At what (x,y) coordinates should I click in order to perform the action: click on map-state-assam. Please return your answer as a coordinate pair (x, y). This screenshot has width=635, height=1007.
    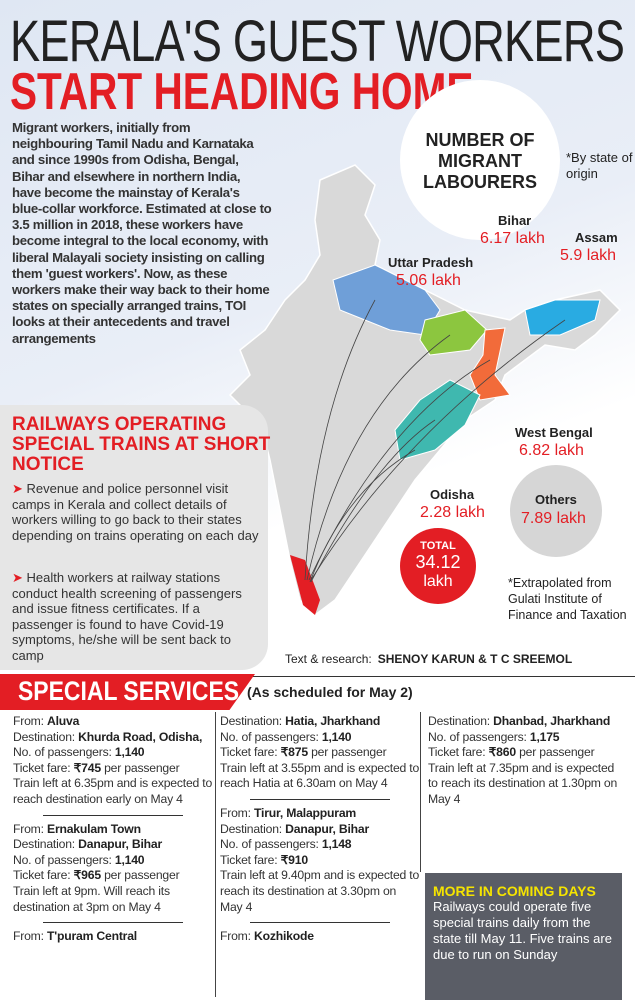
    Looking at the image, I should click on (562, 317).